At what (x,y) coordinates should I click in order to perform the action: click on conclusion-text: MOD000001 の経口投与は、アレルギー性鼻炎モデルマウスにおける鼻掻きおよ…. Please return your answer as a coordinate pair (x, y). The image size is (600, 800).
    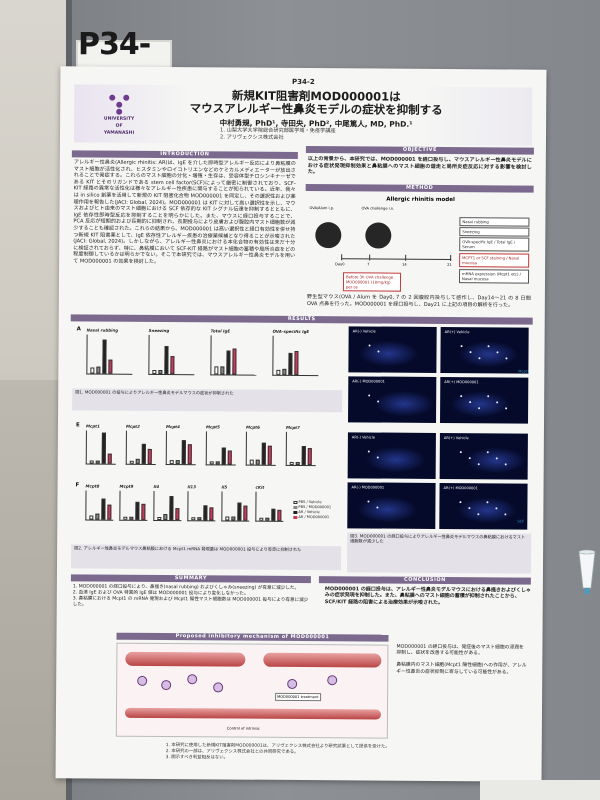
    Looking at the image, I should click on (427, 596).